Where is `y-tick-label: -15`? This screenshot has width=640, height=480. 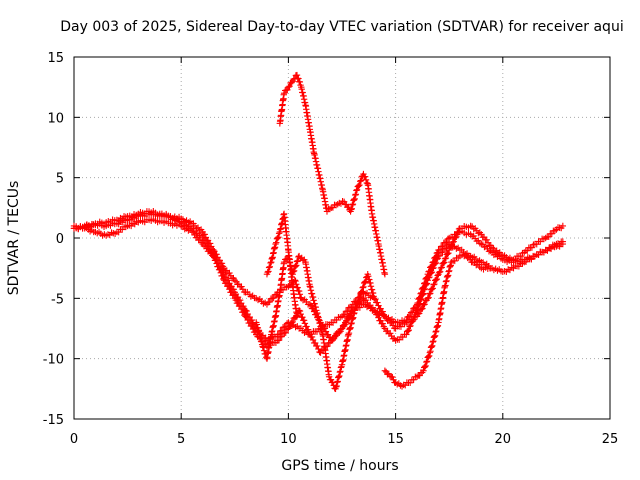 y-tick-label: -15 is located at coordinates (53, 420).